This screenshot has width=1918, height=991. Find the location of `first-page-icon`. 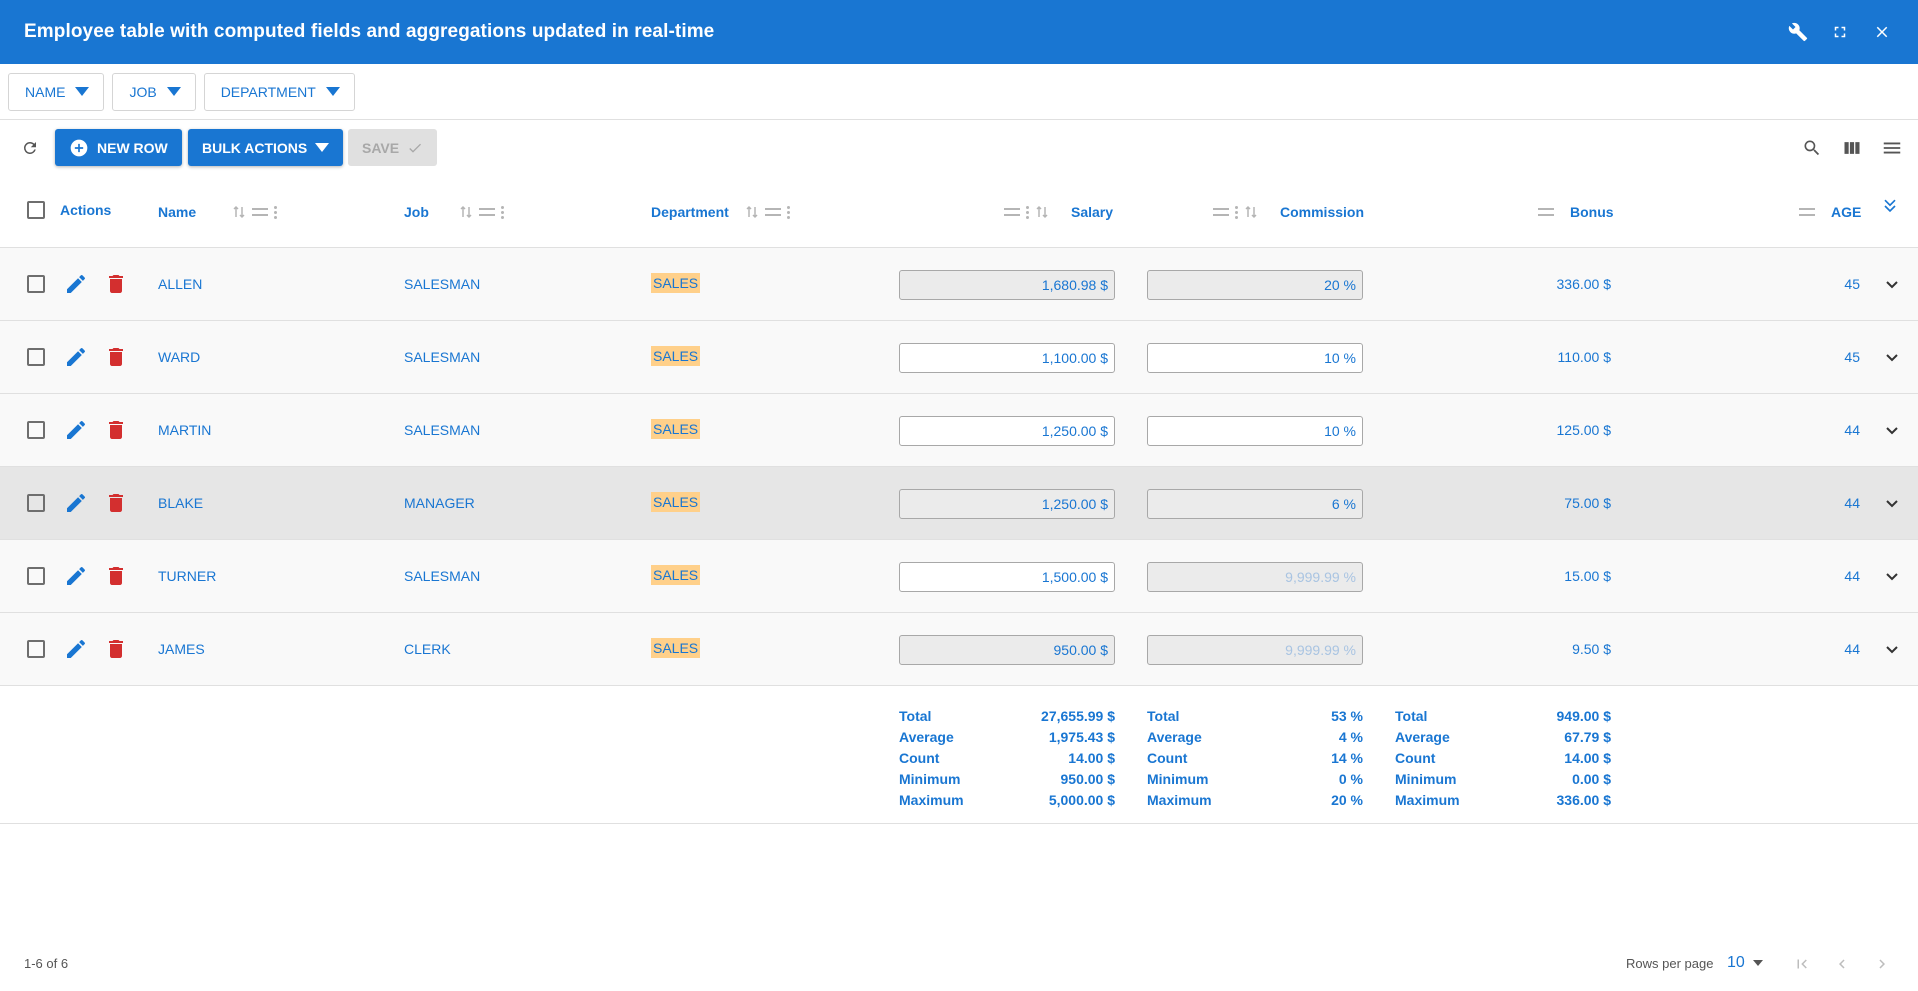

first-page-icon is located at coordinates (1802, 964).